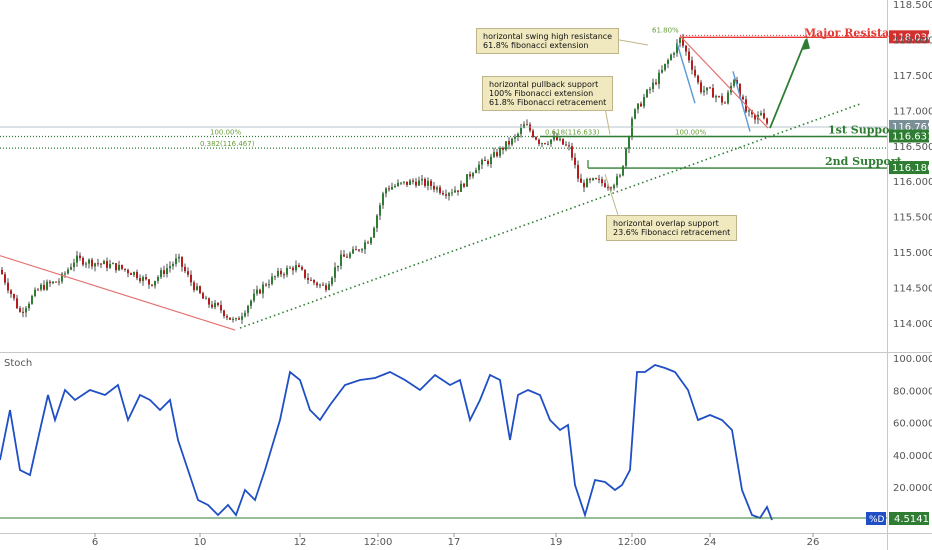 Image resolution: width=932 pixels, height=550 pixels. I want to click on fib-label: 100.00%, so click(225, 132).